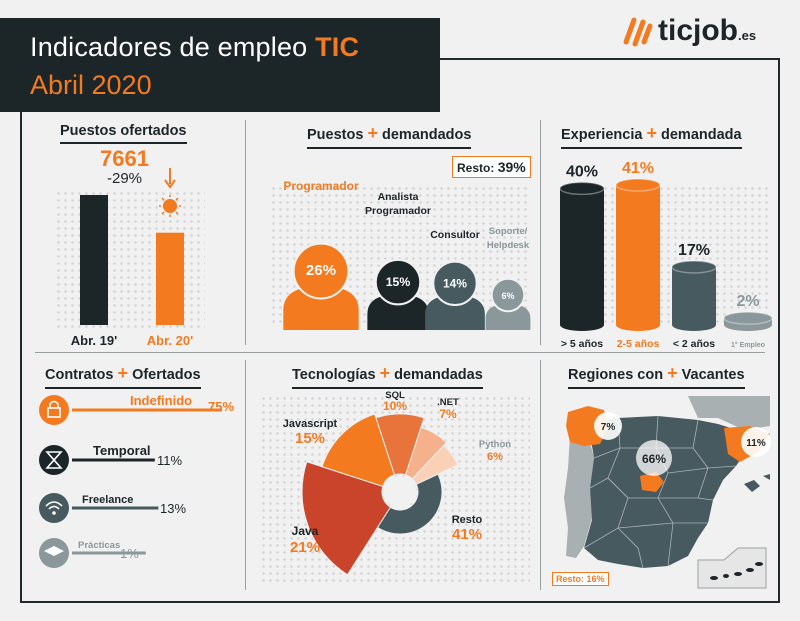 The height and width of the screenshot is (621, 800). I want to click on region-label-cataluna: 11%, so click(756, 443).